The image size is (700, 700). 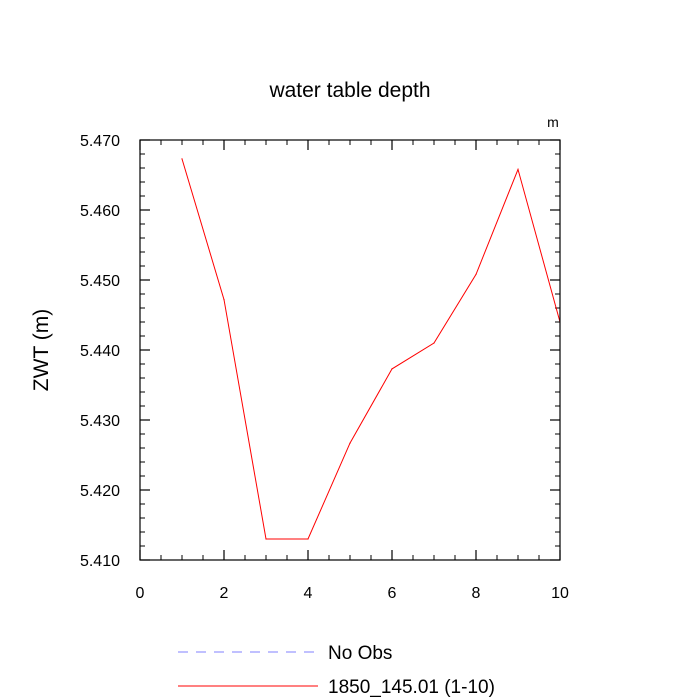 I want to click on y-tick-label: 5.460, so click(x=100, y=211).